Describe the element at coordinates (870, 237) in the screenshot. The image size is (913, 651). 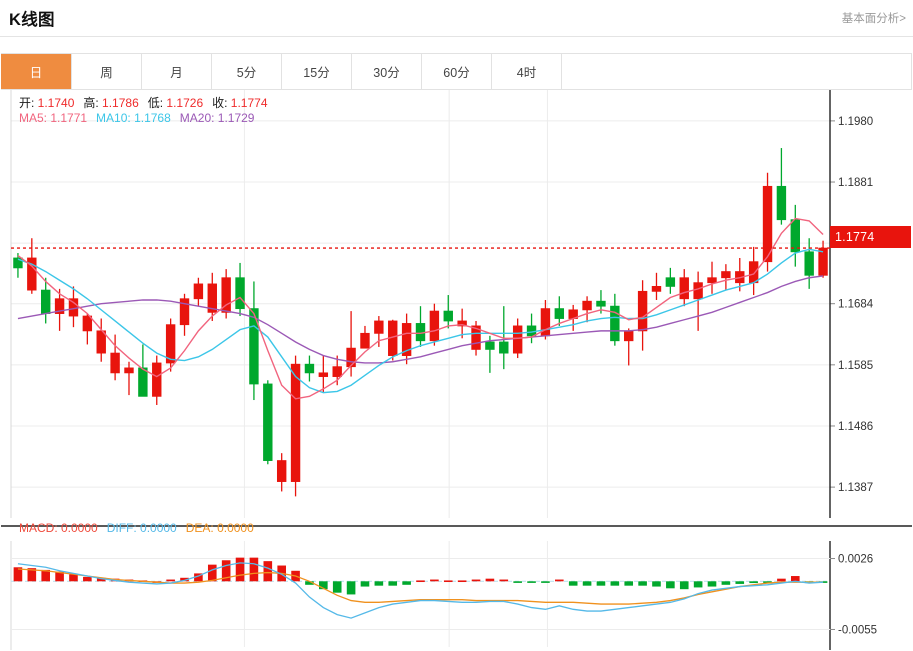
I see `current-price-badge: 1.1774` at that location.